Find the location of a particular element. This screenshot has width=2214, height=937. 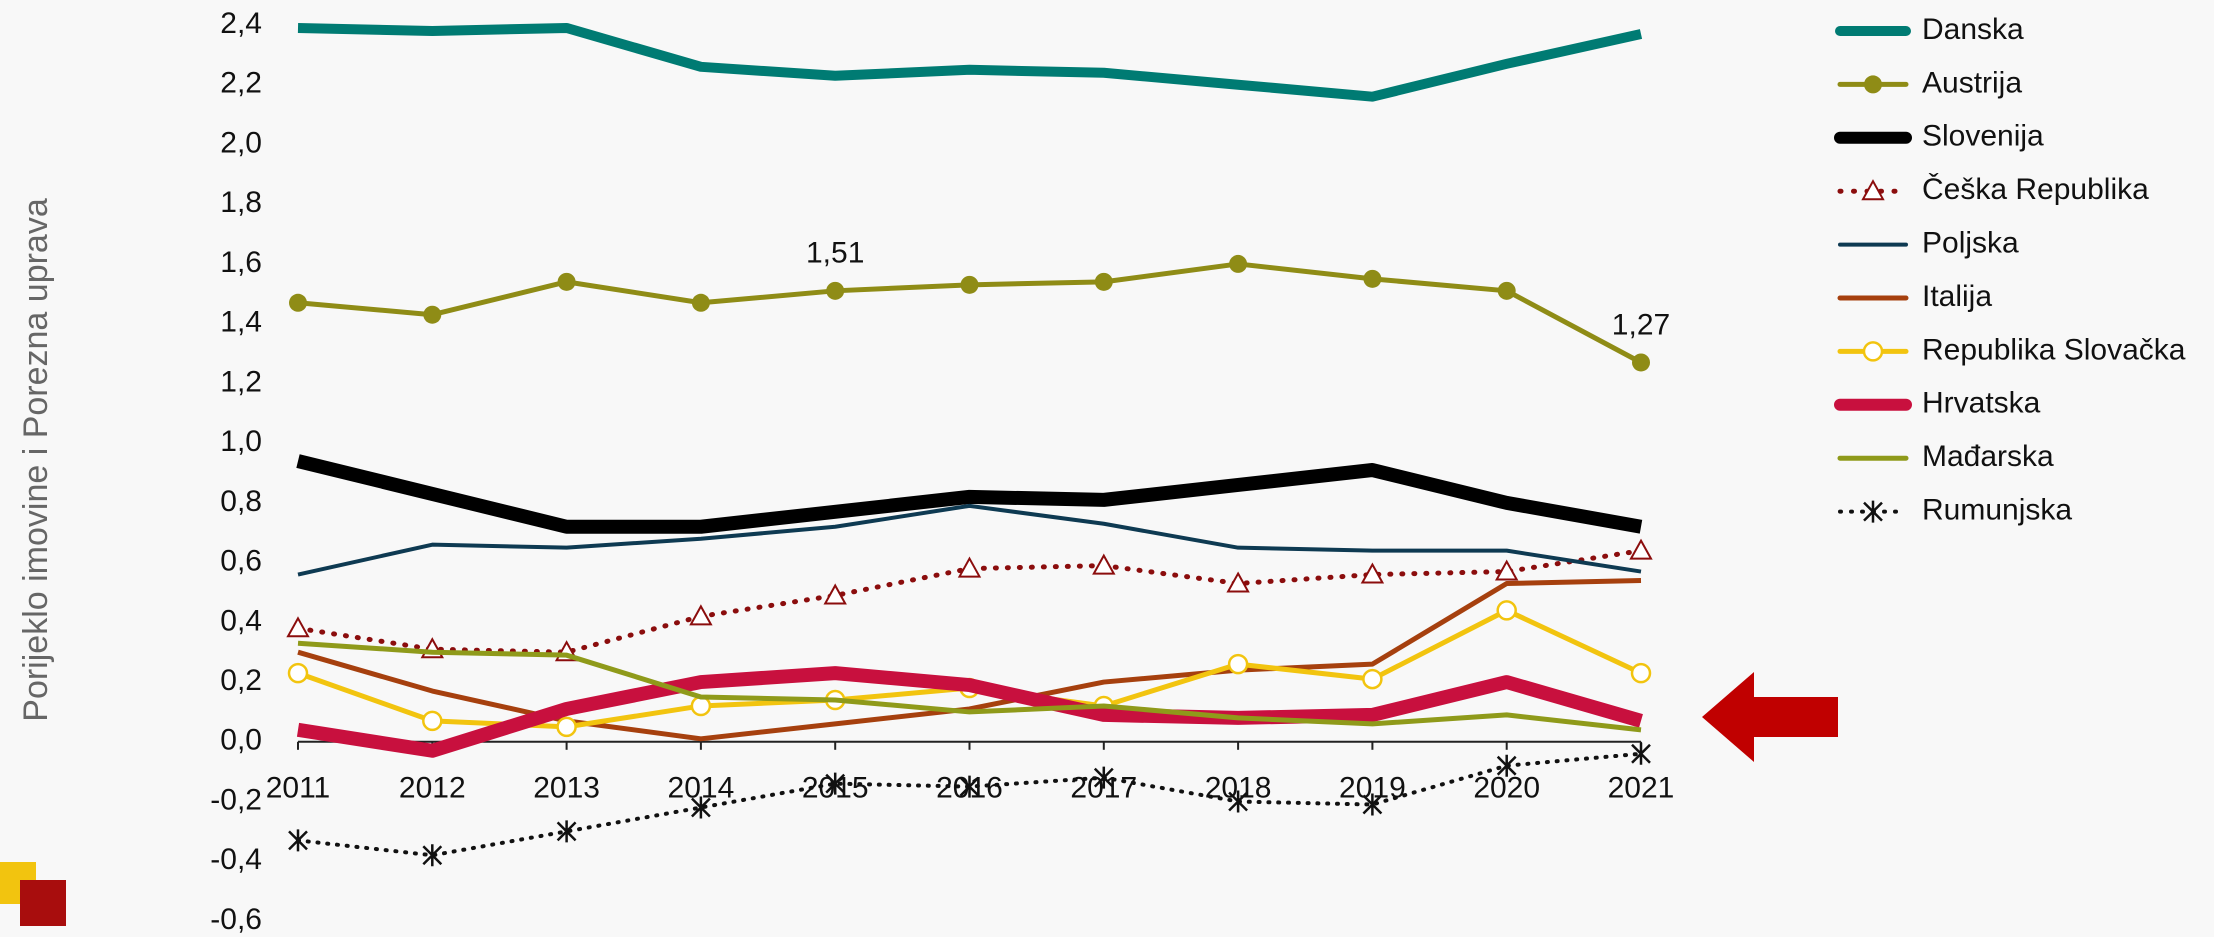

legend-entry: Poljska is located at coordinates (1928, 243).